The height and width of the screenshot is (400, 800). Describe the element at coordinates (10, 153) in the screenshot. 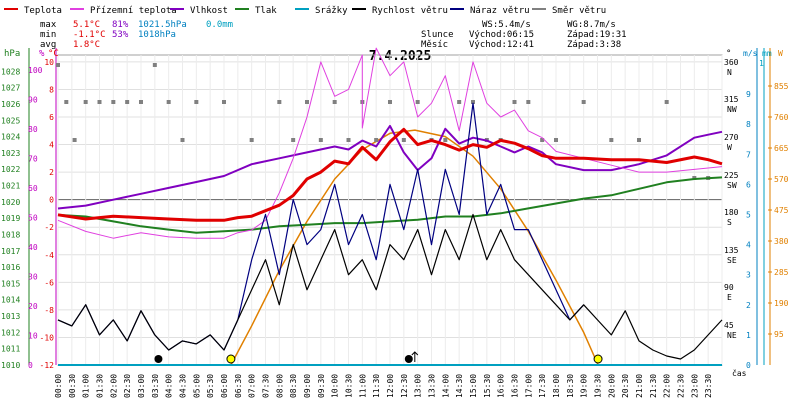

I see `tick-hpa: 1023` at that location.